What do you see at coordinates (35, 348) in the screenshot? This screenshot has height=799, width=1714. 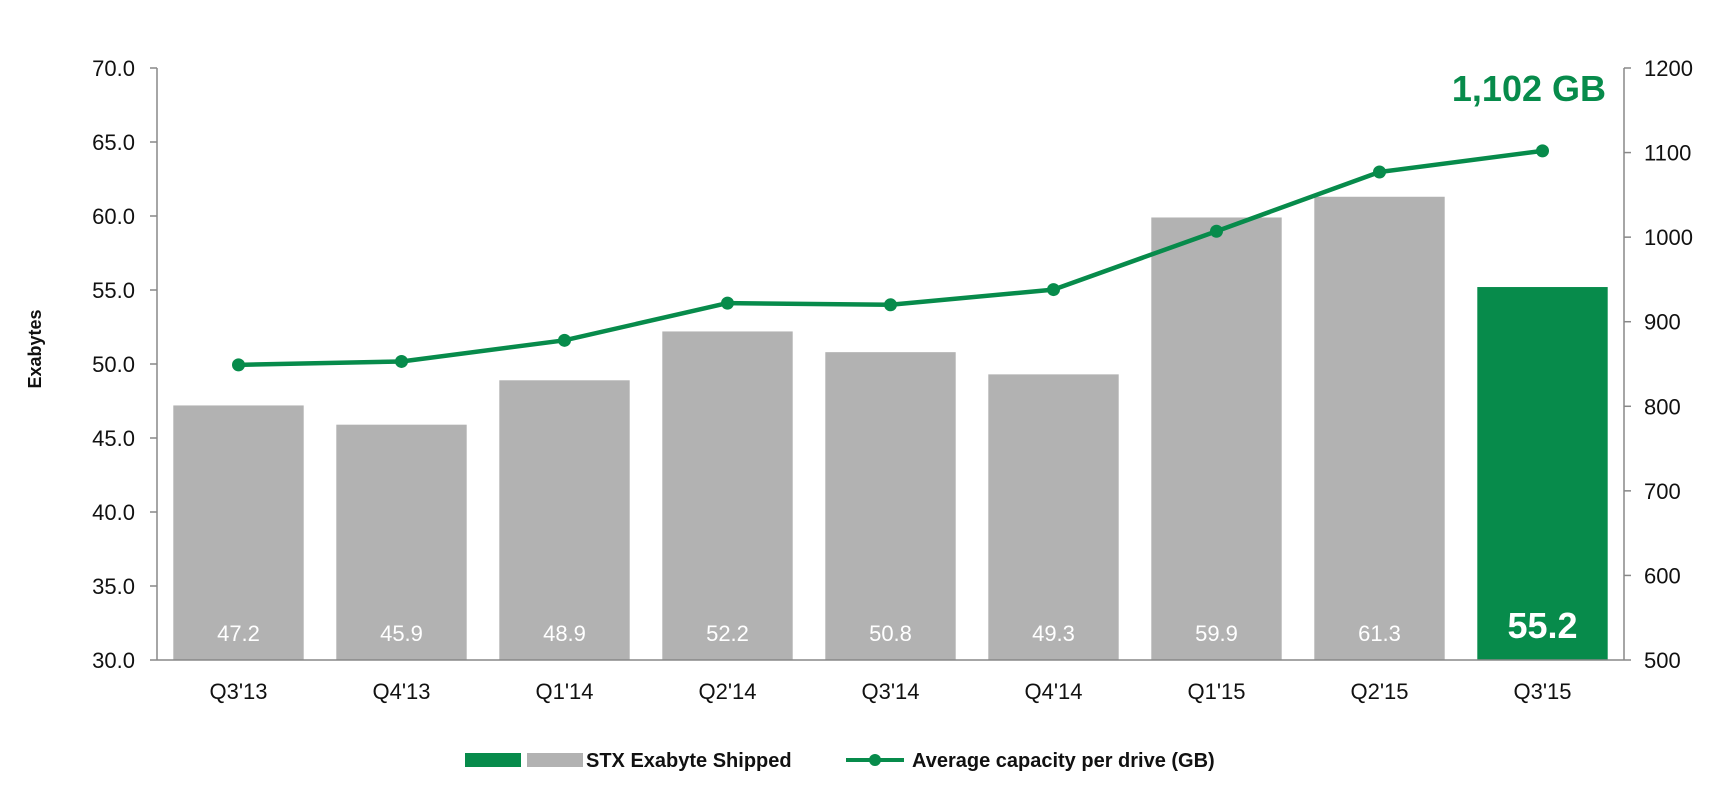 I see `y-axis-title: Exabytes` at bounding box center [35, 348].